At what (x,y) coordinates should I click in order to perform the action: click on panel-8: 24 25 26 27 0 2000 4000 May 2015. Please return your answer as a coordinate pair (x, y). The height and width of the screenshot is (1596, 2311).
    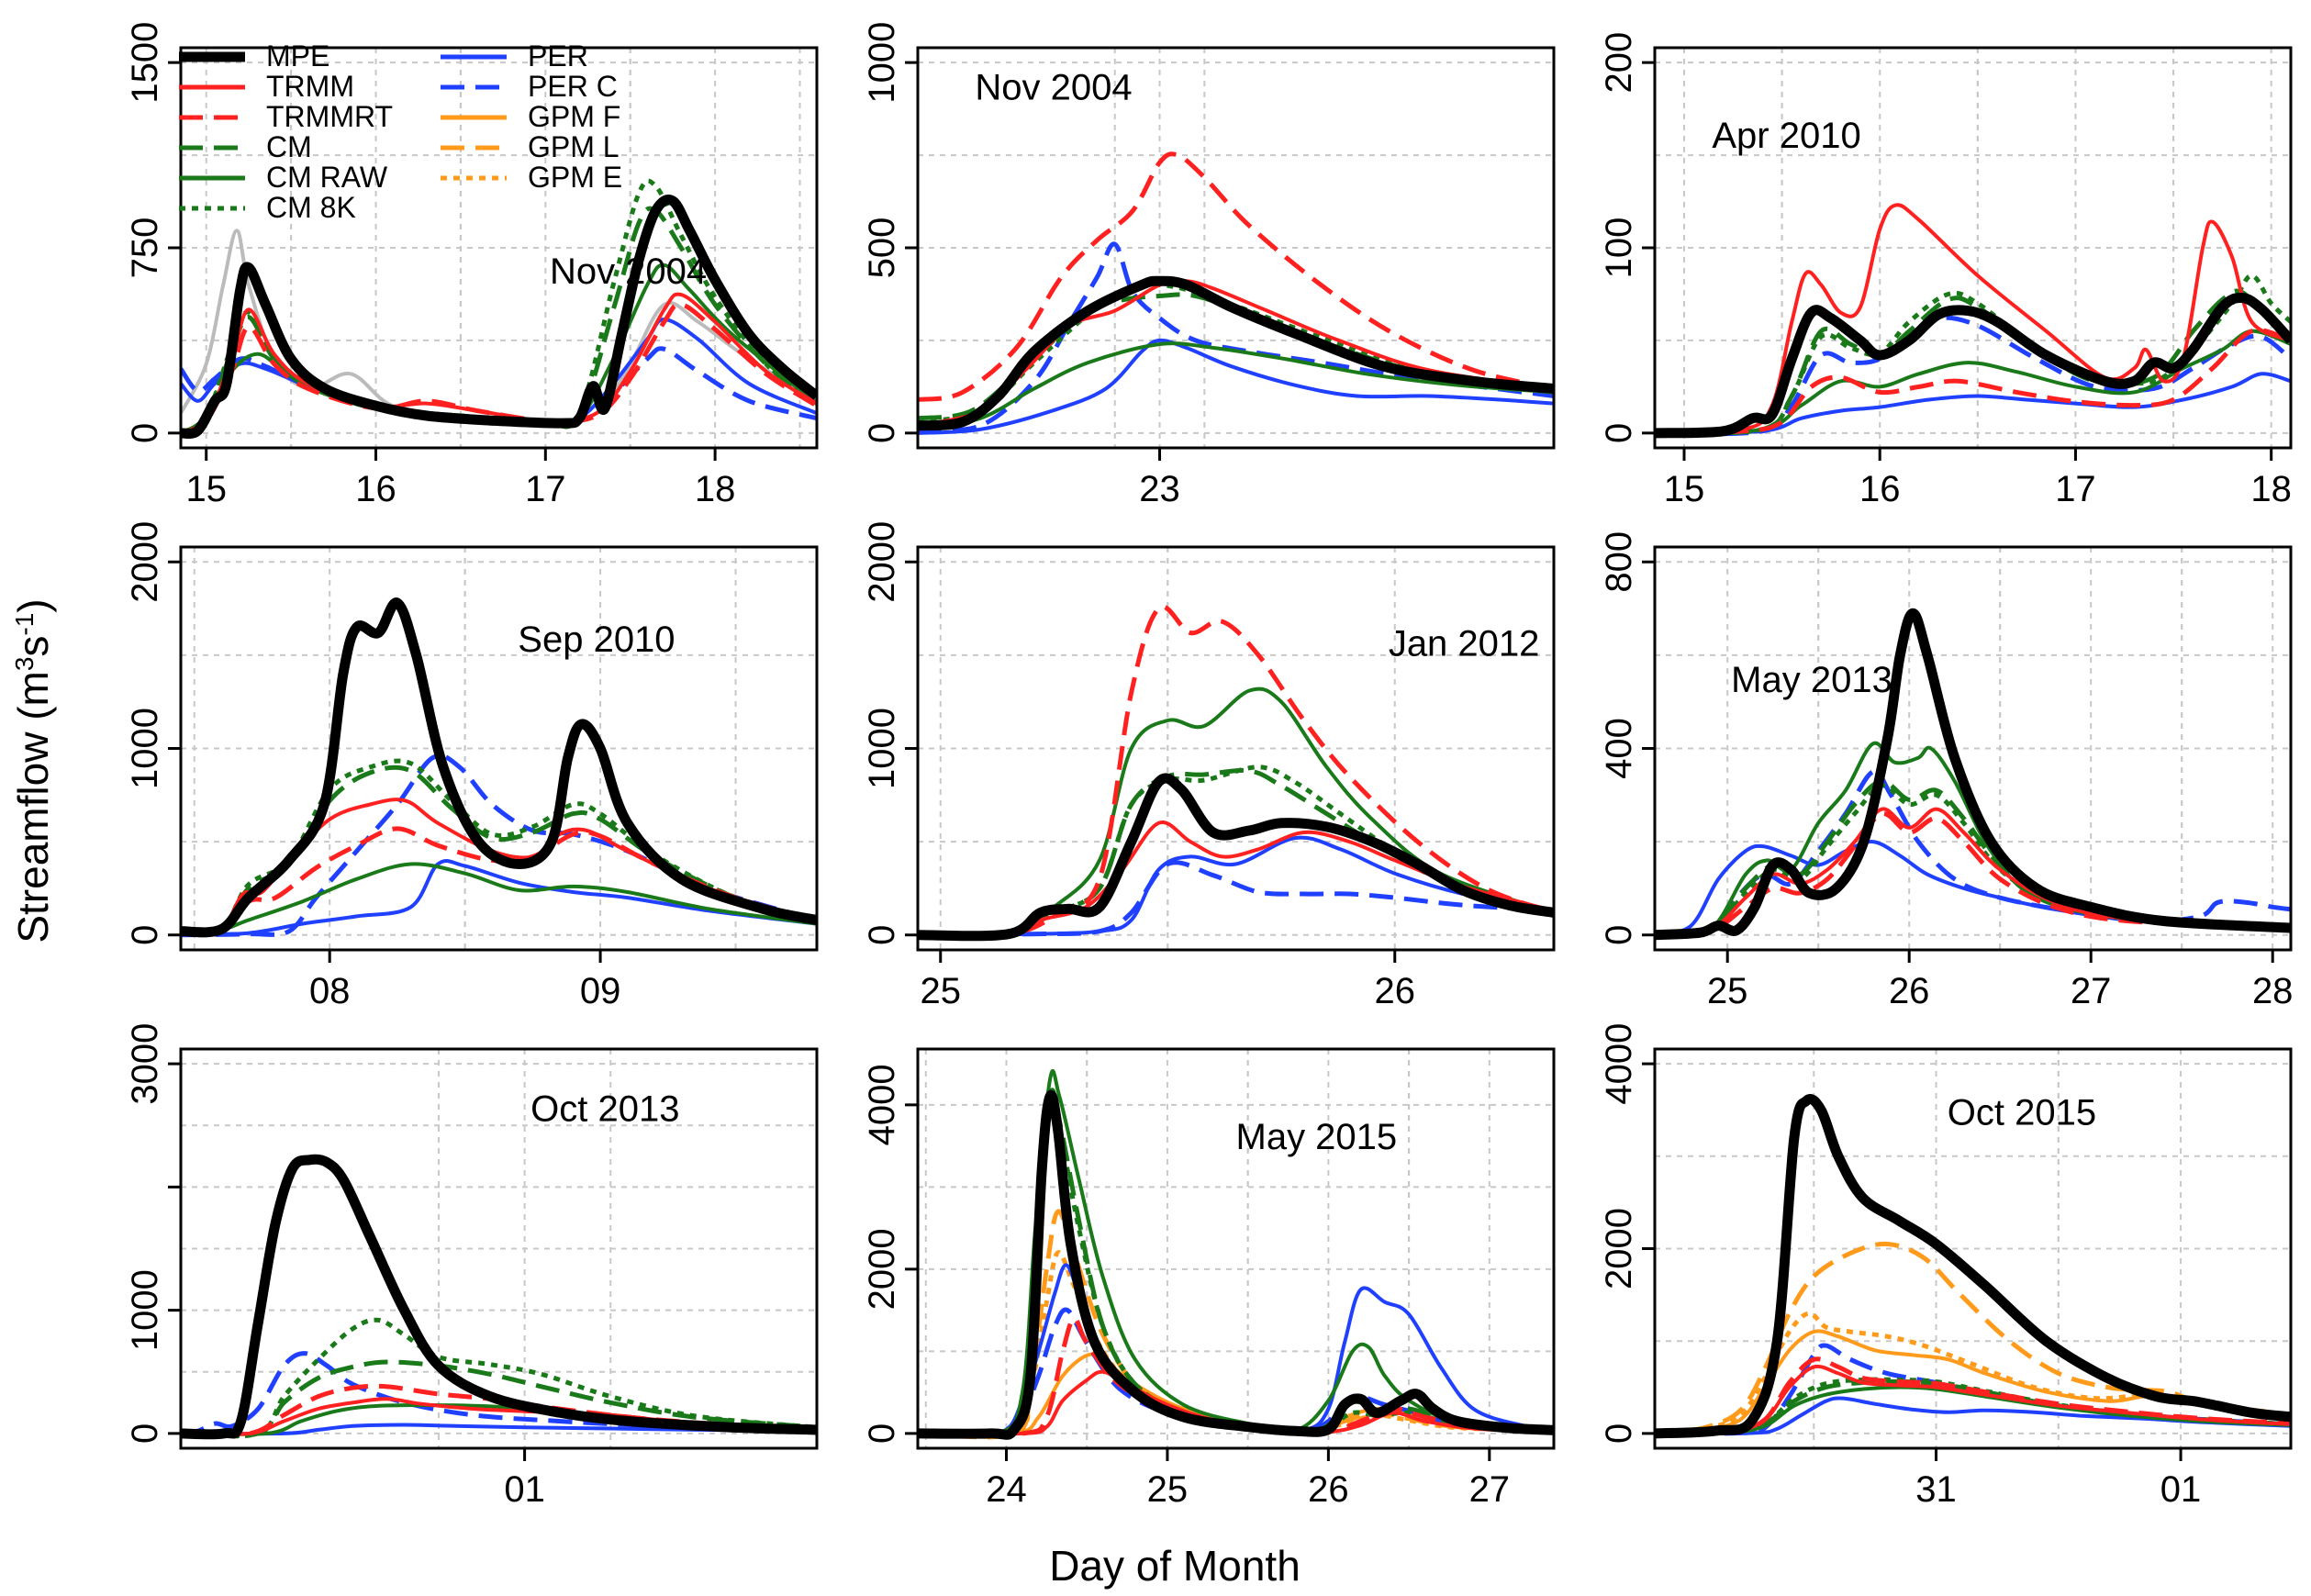
    Looking at the image, I should click on (1209, 1278).